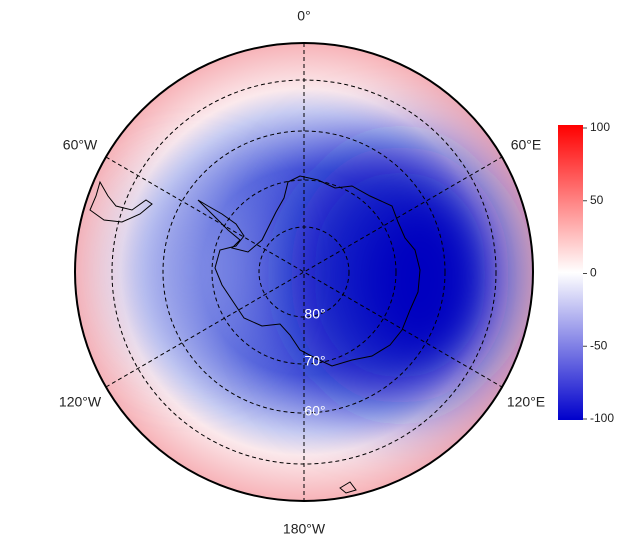  I want to click on lon-label: 120°W, so click(80, 402).